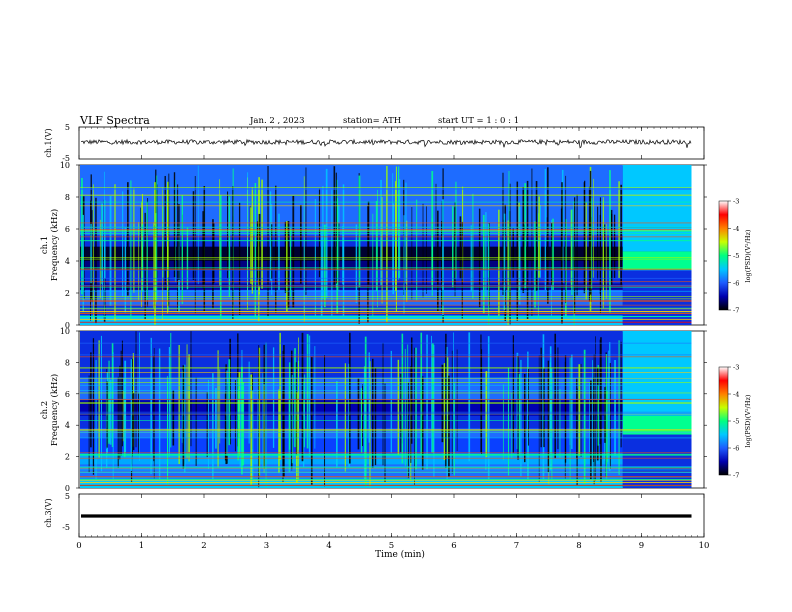 Image resolution: width=792 pixels, height=612 pixels. What do you see at coordinates (328, 546) in the screenshot?
I see `time-tick-label: 4` at bounding box center [328, 546].